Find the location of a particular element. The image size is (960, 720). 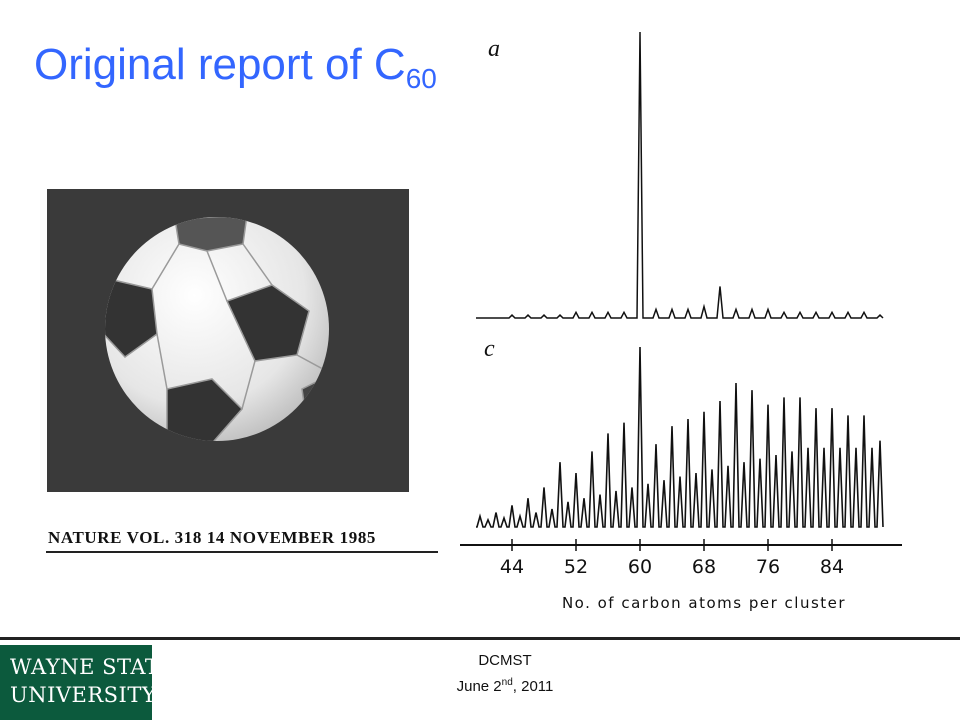

slide-title: Original report of C60 is located at coordinates (235, 67).